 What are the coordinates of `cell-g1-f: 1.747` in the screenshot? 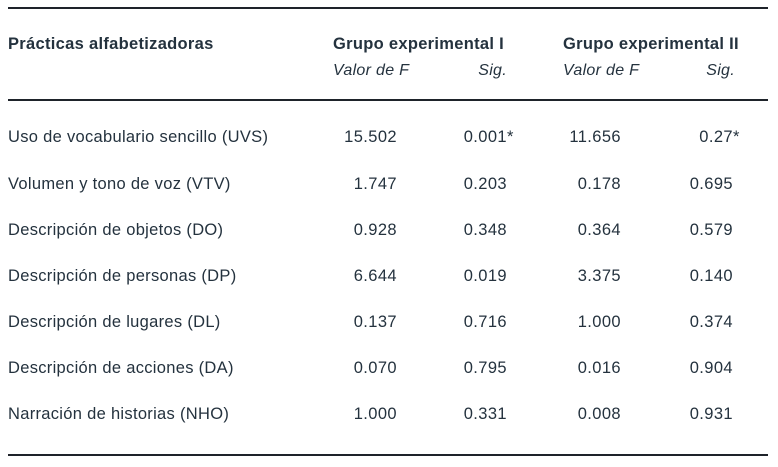 It's located at (375, 183).